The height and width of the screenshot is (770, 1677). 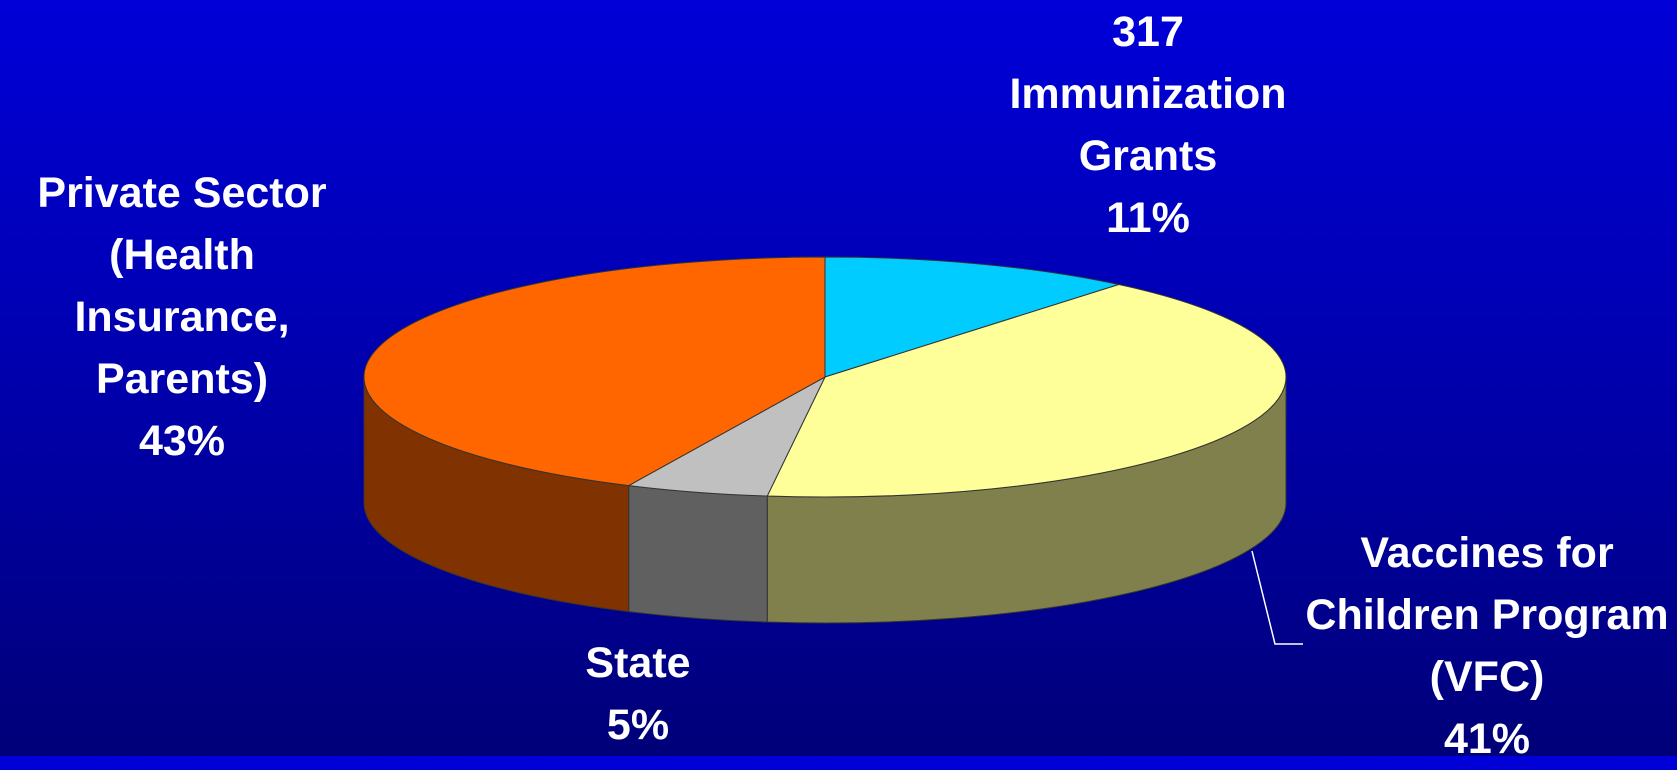 I want to click on slice-label: 317 Immunization Grants 11%, so click(x=1148, y=125).